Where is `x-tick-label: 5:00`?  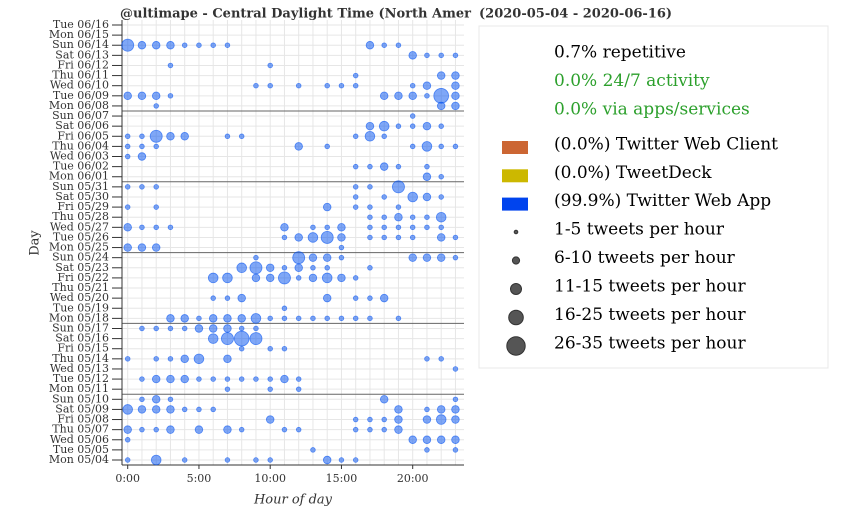 x-tick-label: 5:00 is located at coordinates (199, 478).